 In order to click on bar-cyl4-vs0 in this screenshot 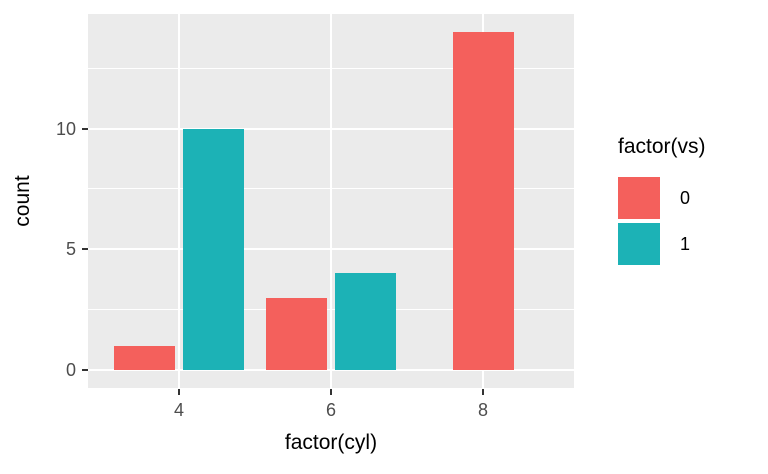, I will do `click(145, 357)`.